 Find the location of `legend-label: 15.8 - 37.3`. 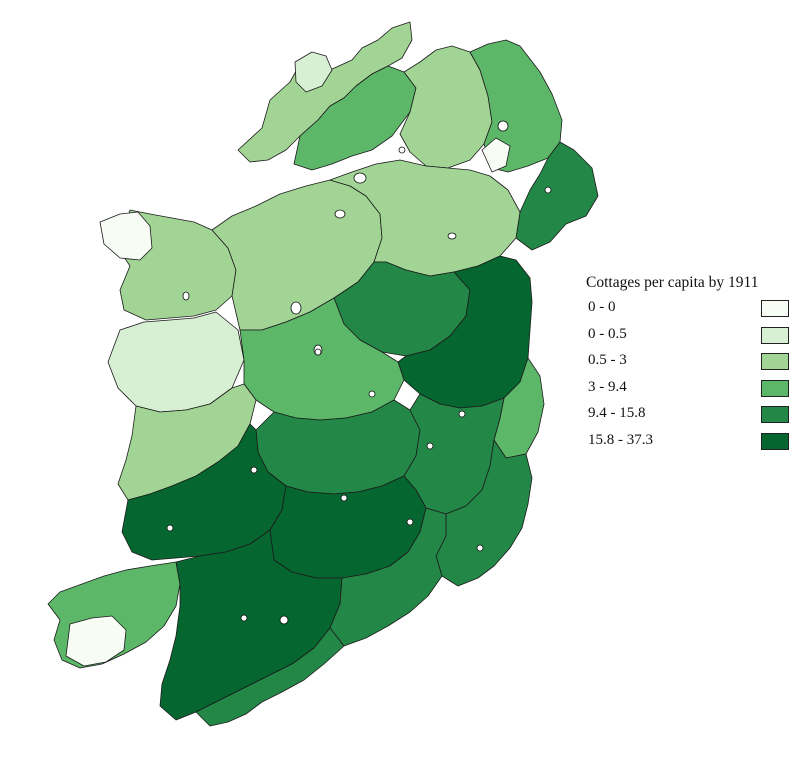

legend-label: 15.8 - 37.3 is located at coordinates (620, 439).